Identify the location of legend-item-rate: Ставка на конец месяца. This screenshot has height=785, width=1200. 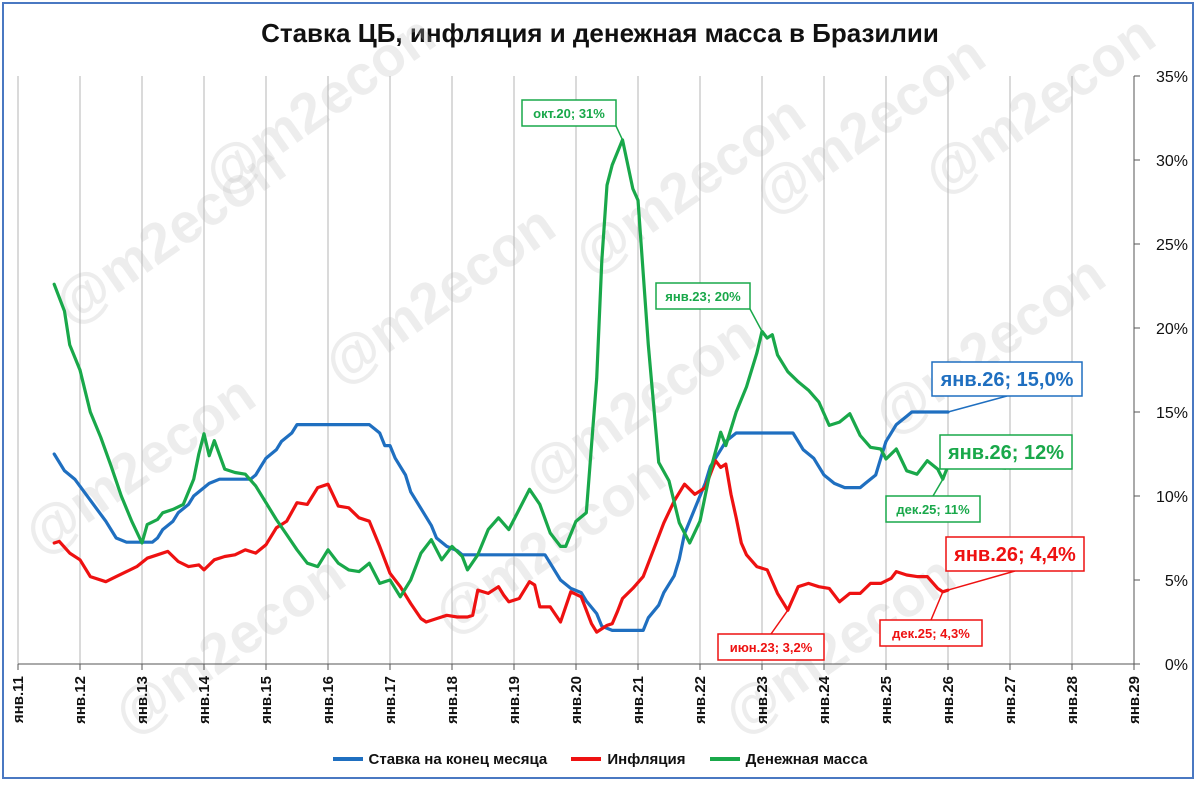
(440, 759).